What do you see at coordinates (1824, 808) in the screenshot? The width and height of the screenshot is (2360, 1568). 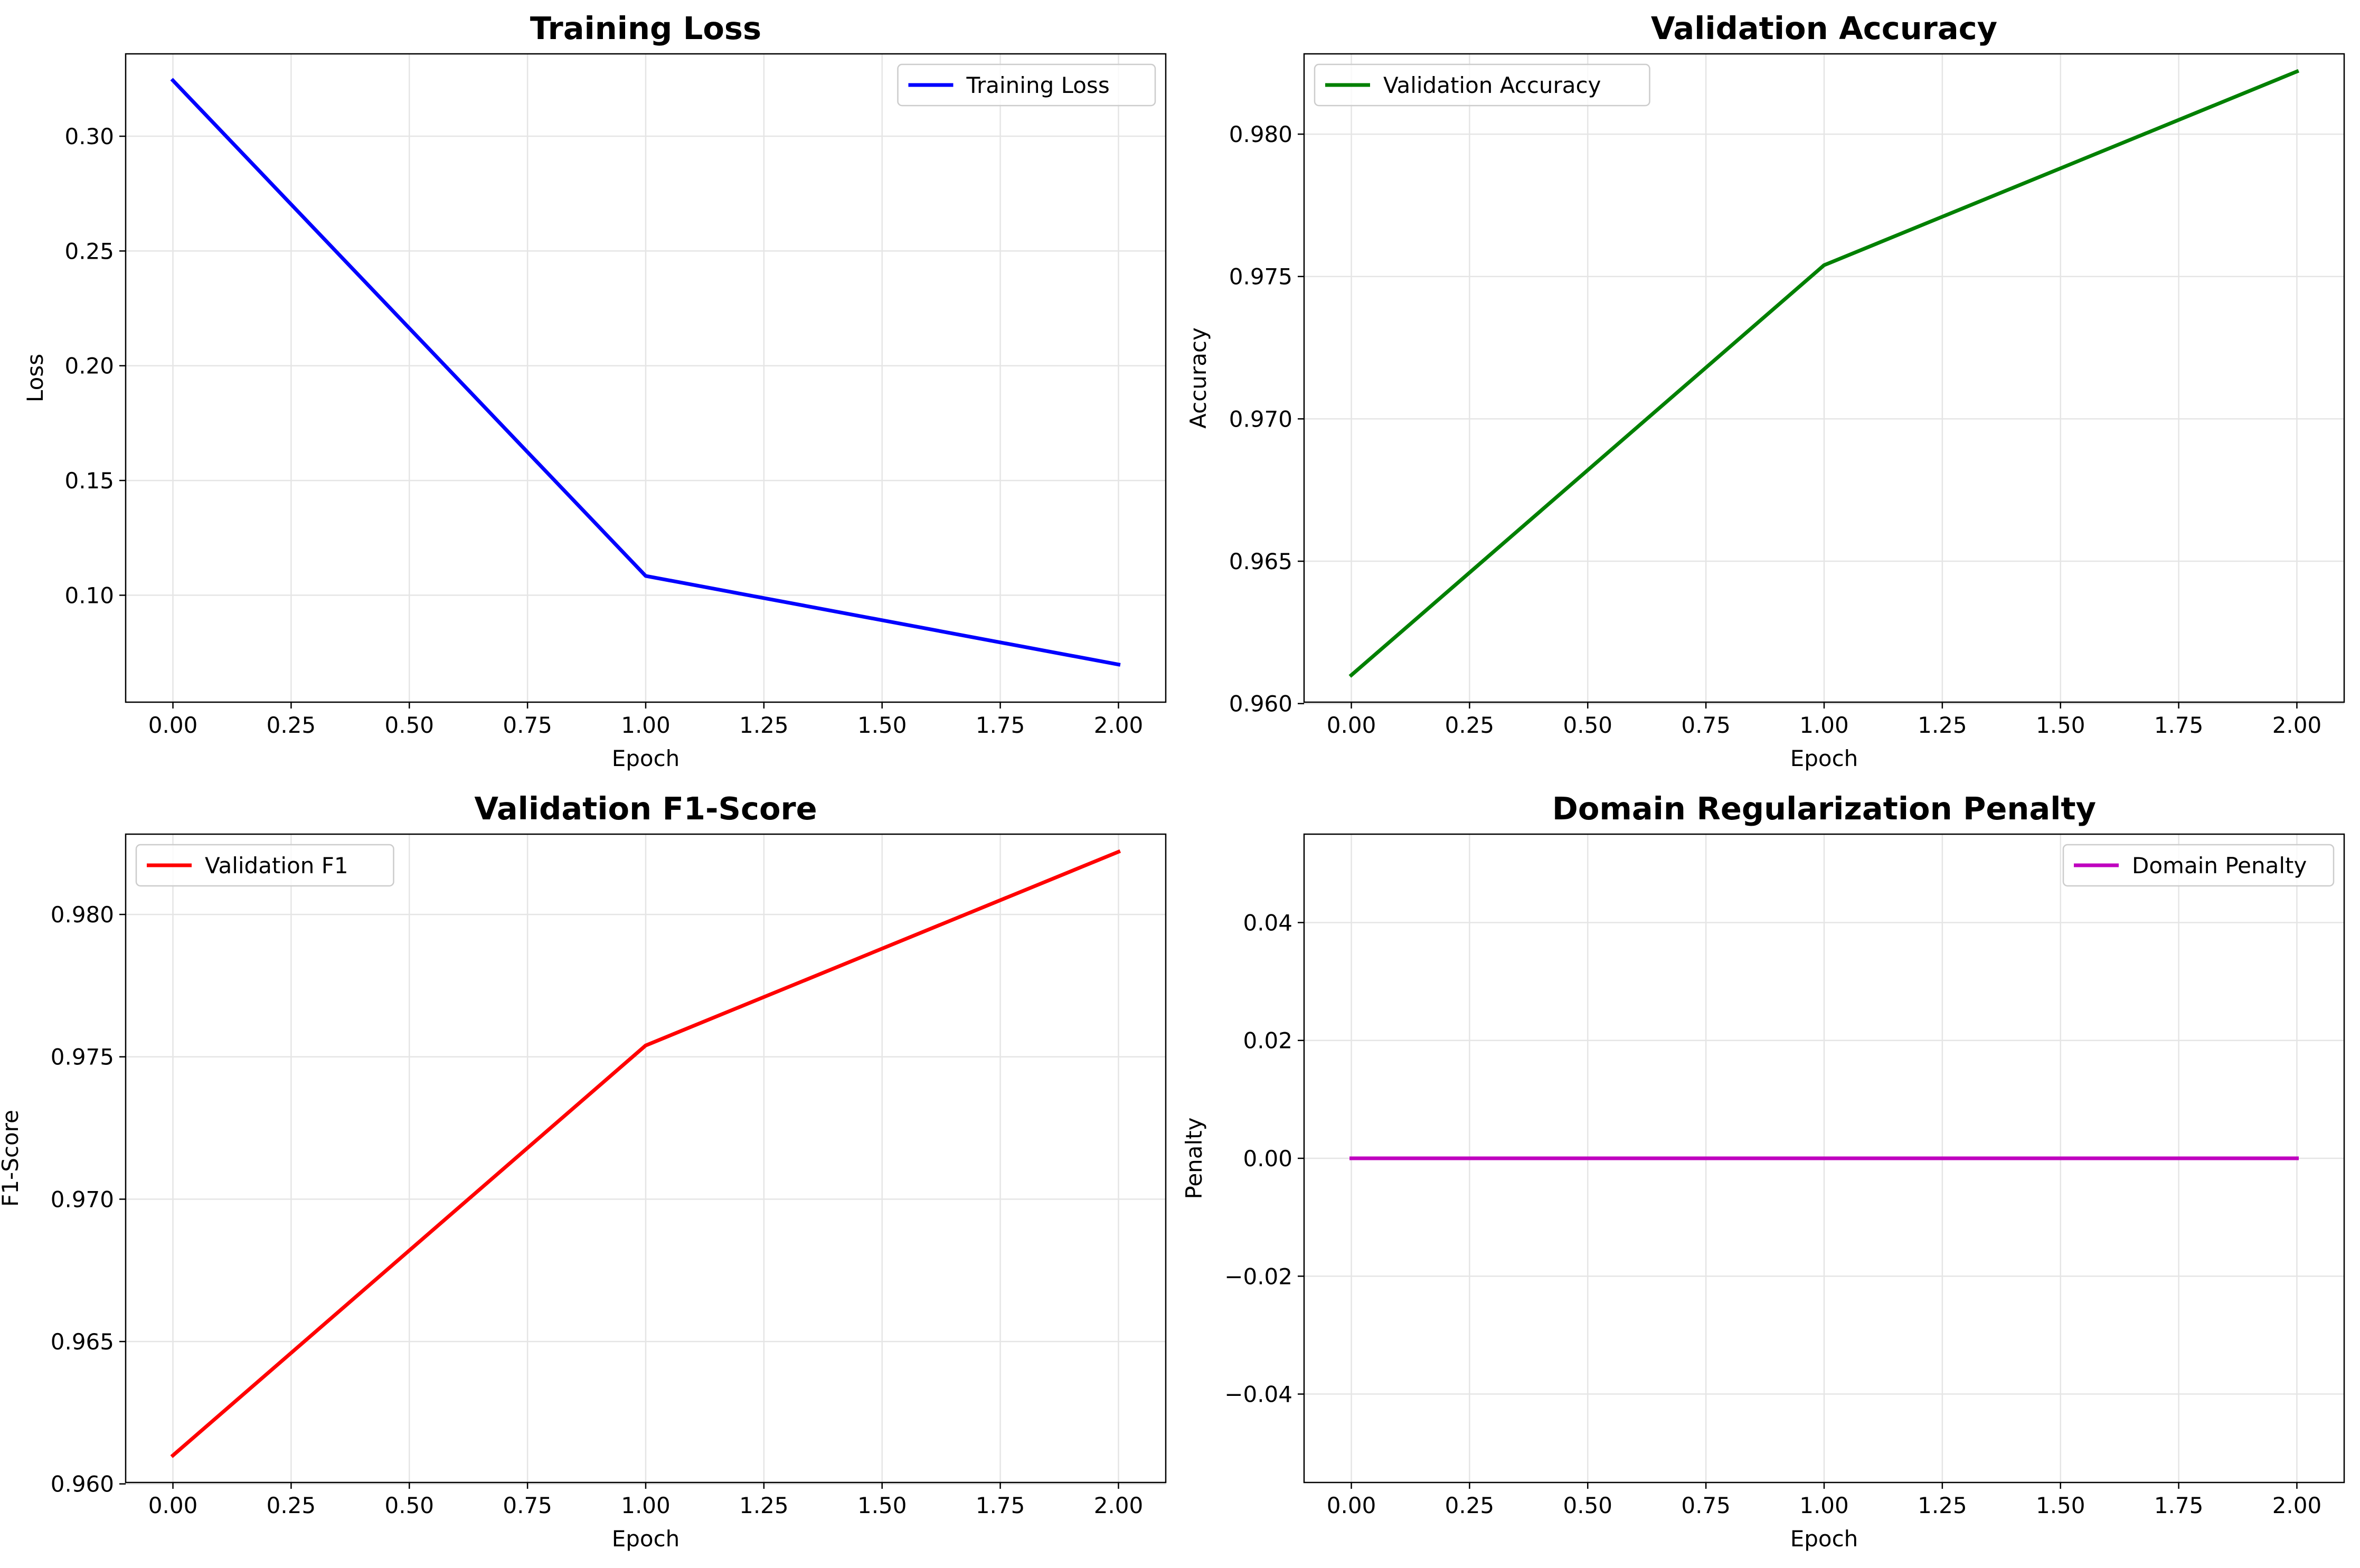 I see `chart-title: Domain Regularization Penalty` at bounding box center [1824, 808].